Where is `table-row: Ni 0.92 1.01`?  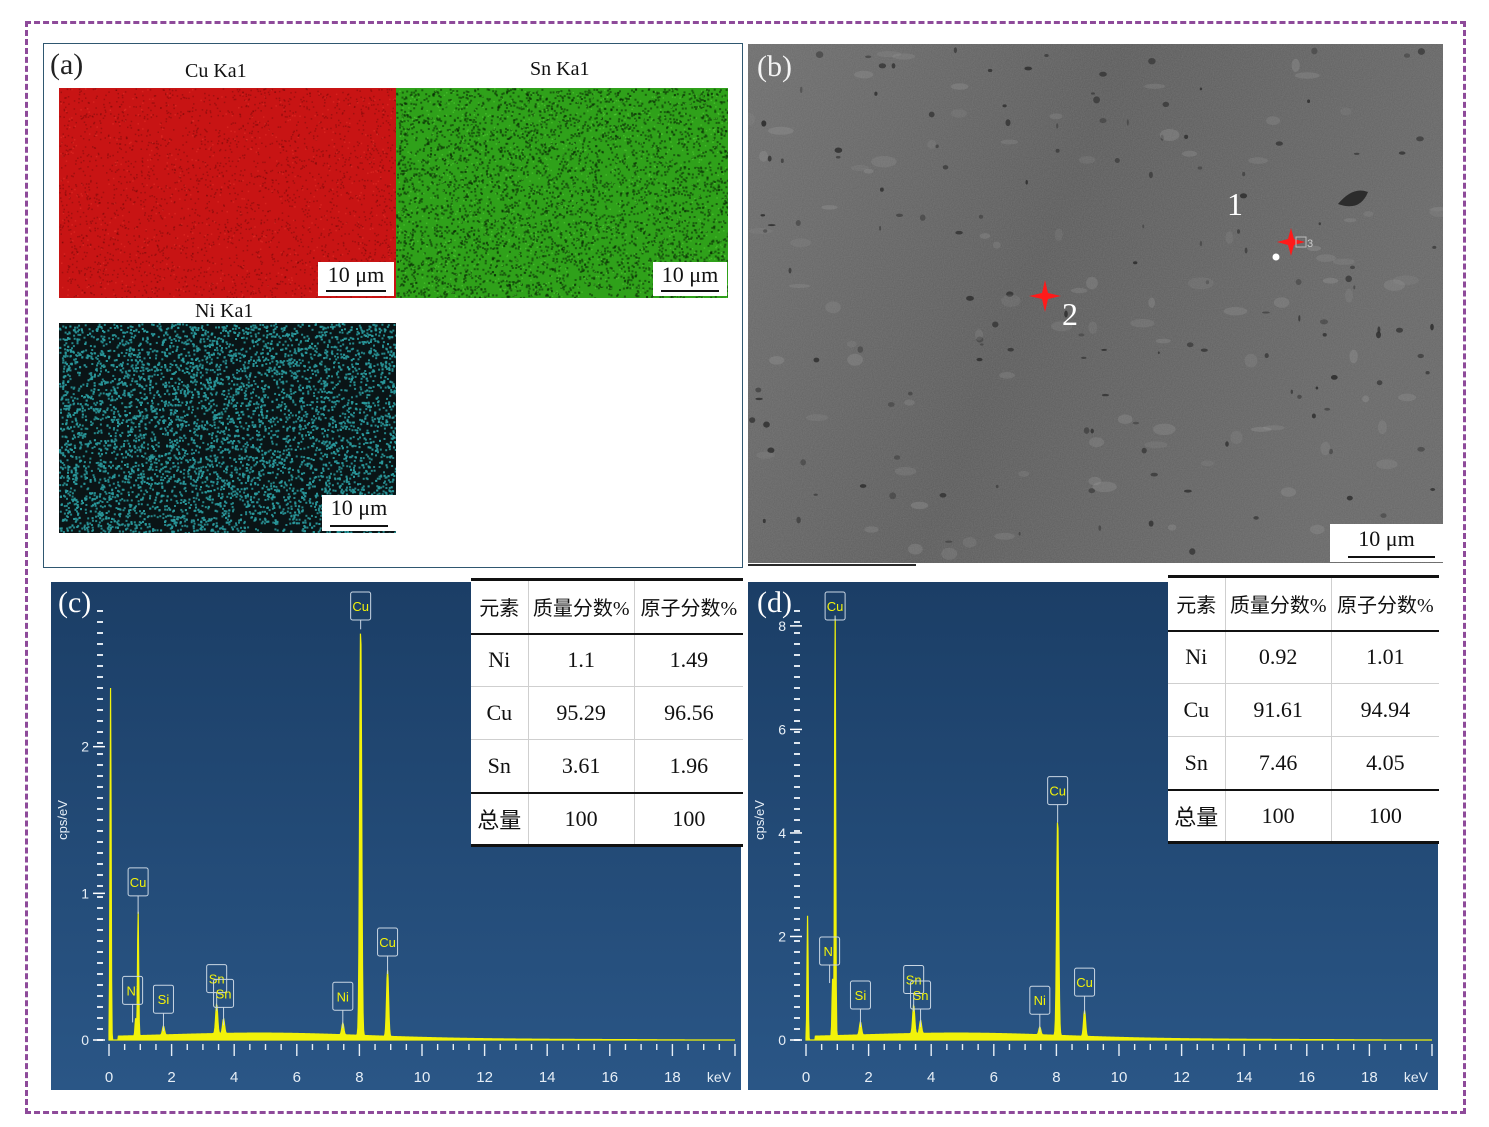 table-row: Ni 0.92 1.01 is located at coordinates (1303, 657).